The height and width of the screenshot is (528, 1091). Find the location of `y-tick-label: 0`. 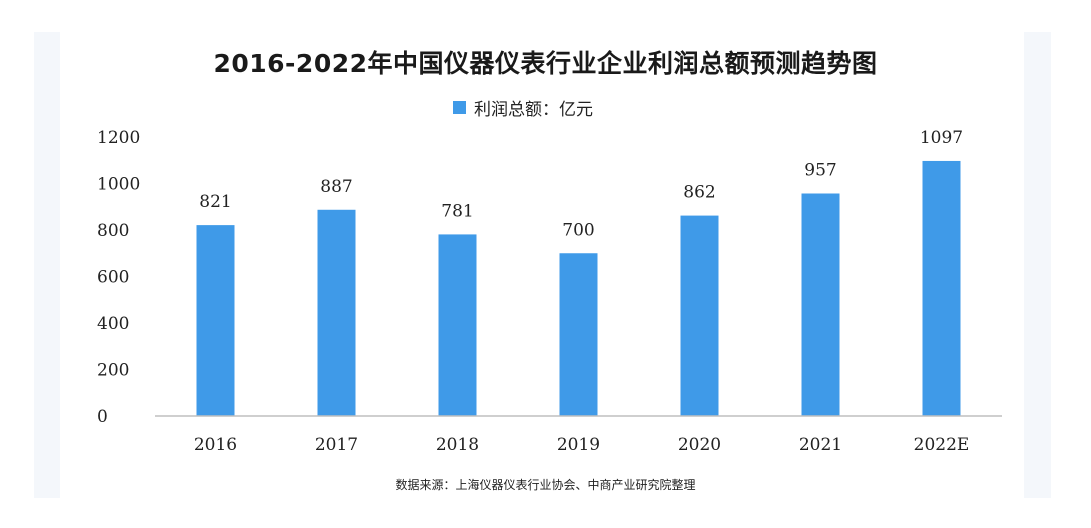

y-tick-label: 0 is located at coordinates (102, 417).